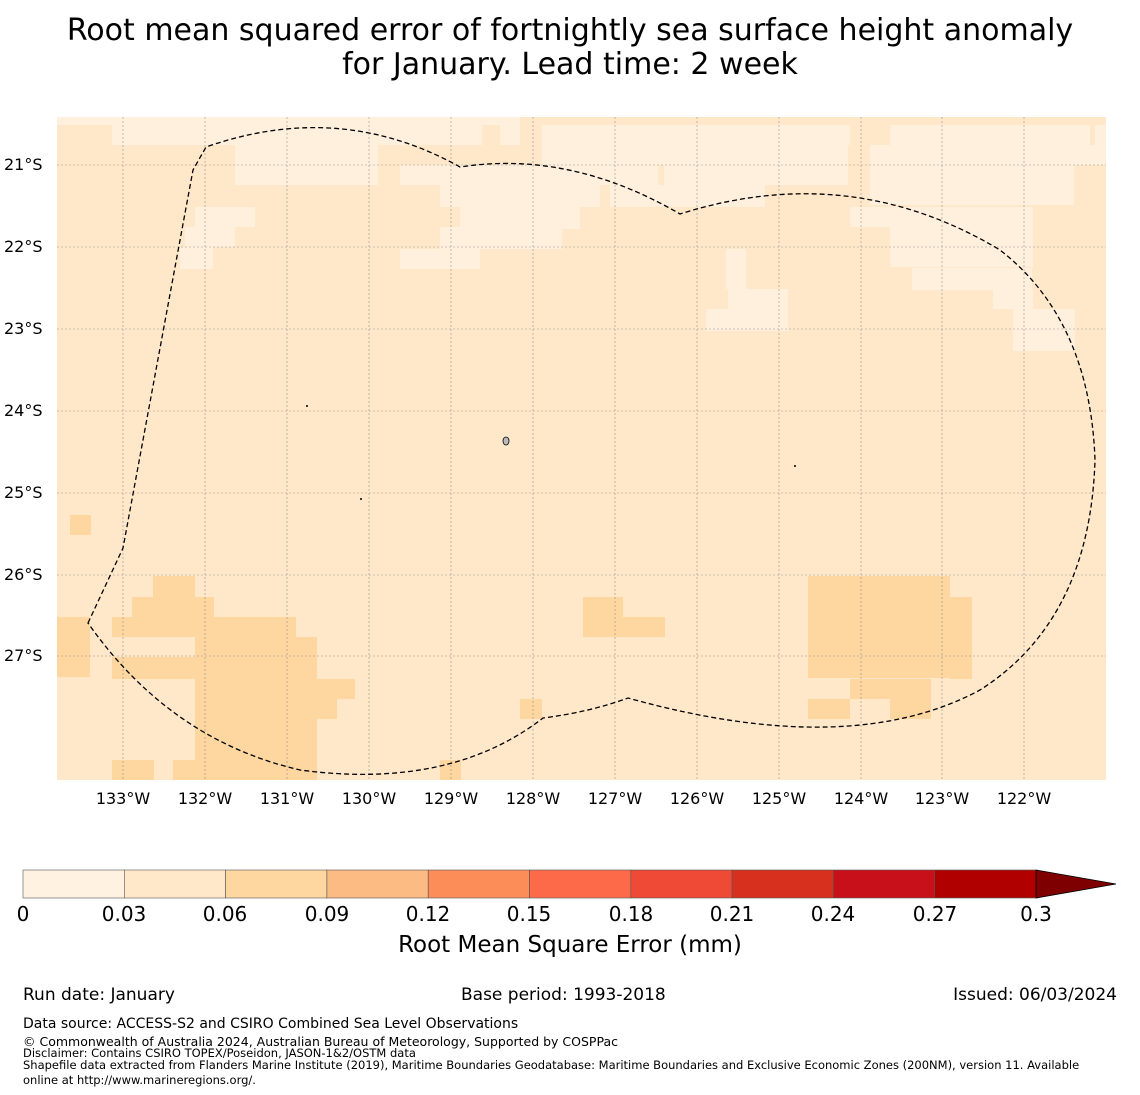 This screenshot has height=1095, width=1140. Describe the element at coordinates (942, 798) in the screenshot. I see `lon-label: 123°W` at that location.